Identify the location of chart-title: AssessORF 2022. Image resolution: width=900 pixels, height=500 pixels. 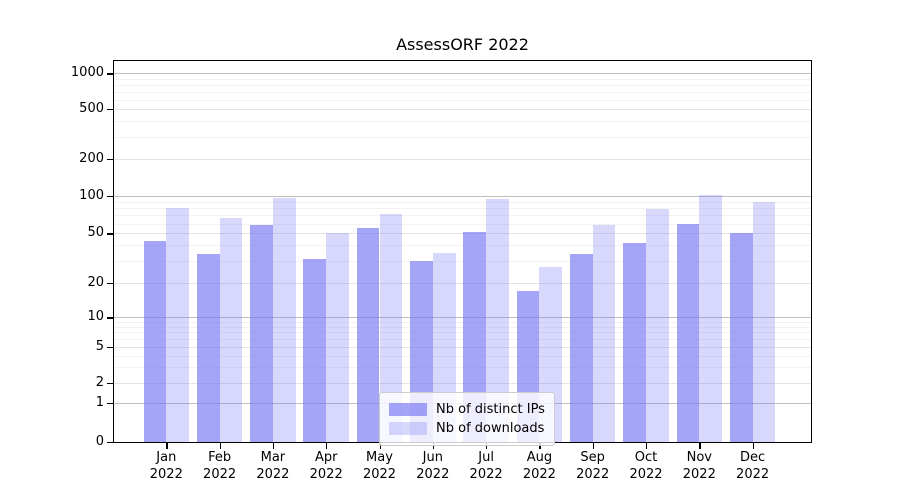
(462, 44).